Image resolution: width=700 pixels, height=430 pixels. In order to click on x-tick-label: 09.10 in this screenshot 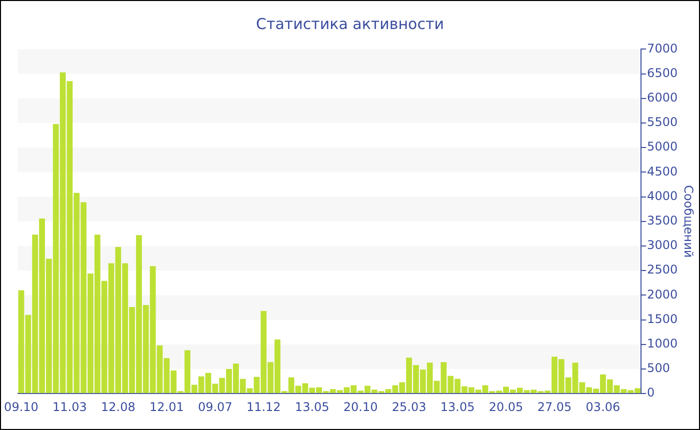, I will do `click(21, 407)`.